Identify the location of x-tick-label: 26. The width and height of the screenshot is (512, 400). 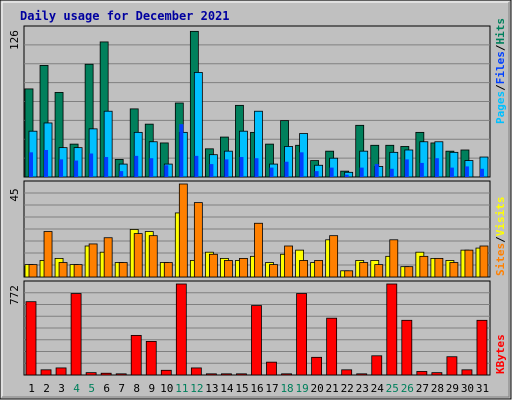
(407, 388).